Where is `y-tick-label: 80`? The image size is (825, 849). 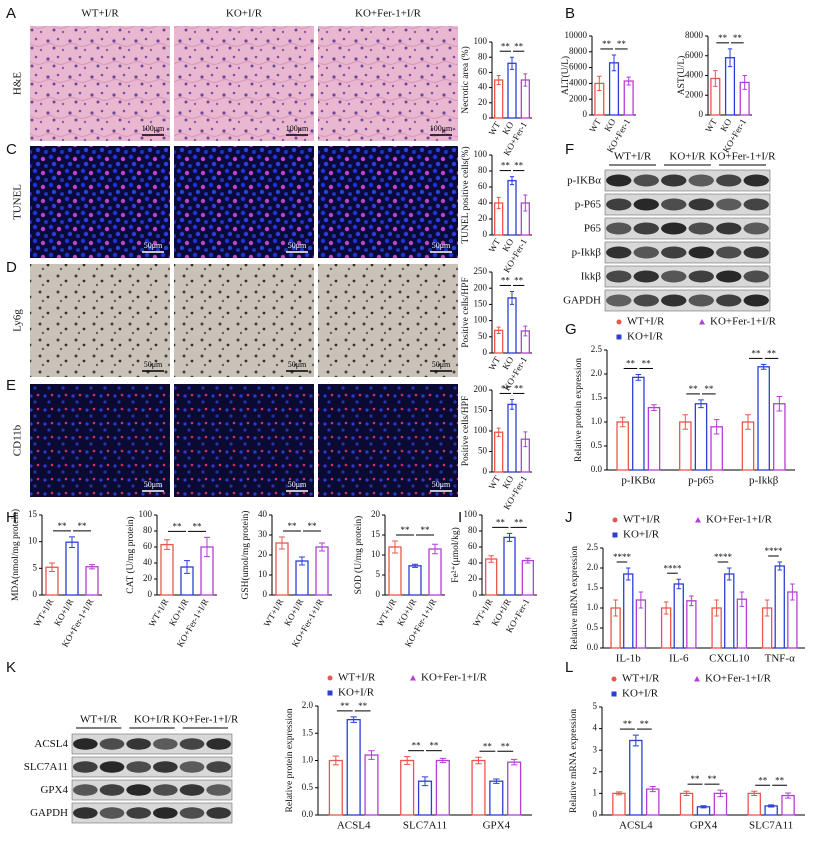
y-tick-label: 80 is located at coordinates (473, 530).